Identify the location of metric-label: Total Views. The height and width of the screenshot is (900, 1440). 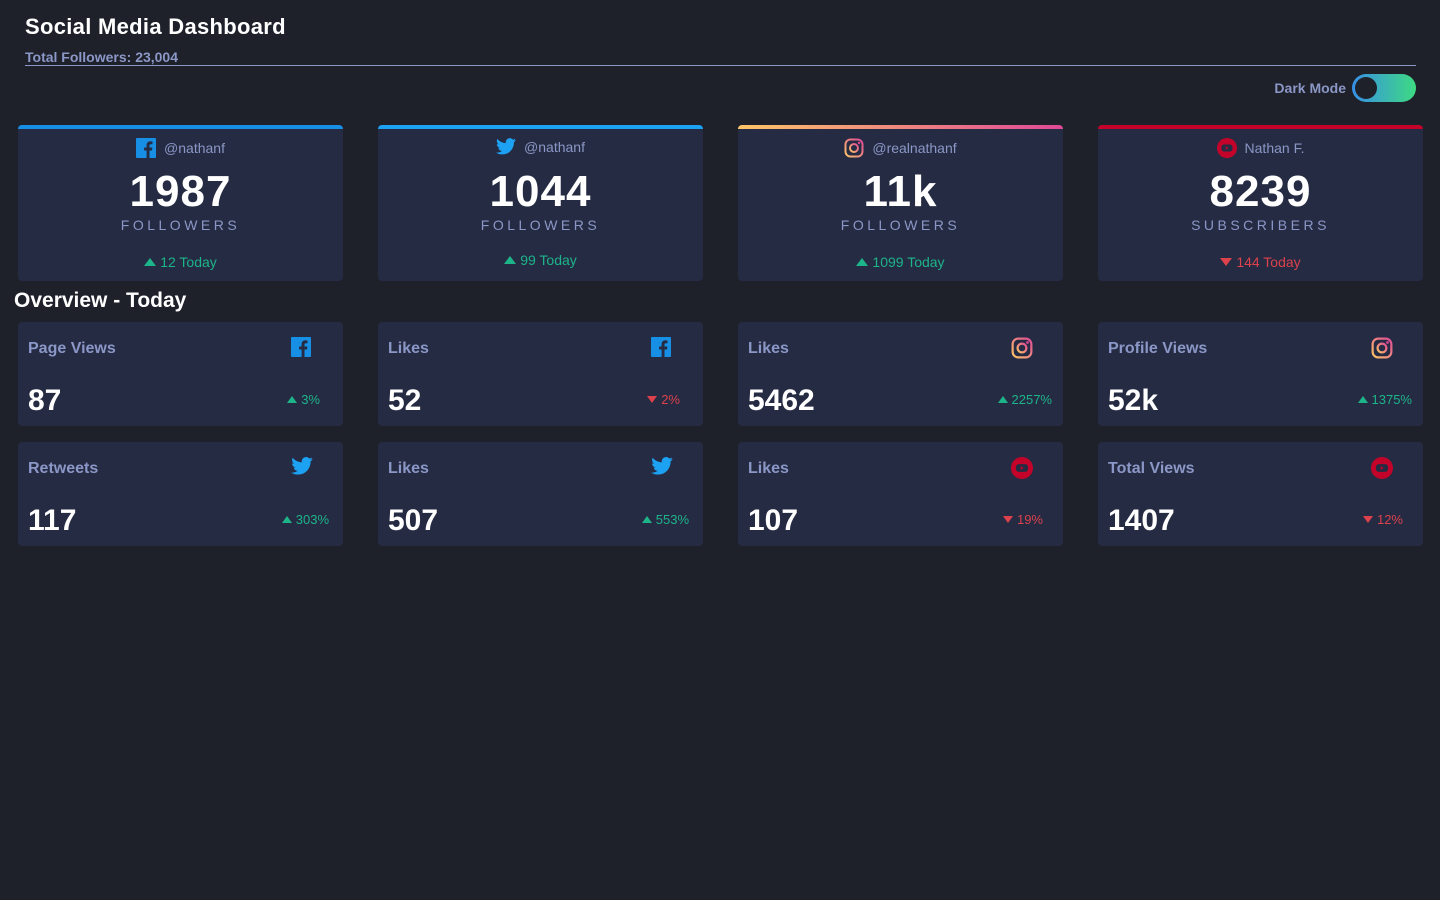
(1151, 468).